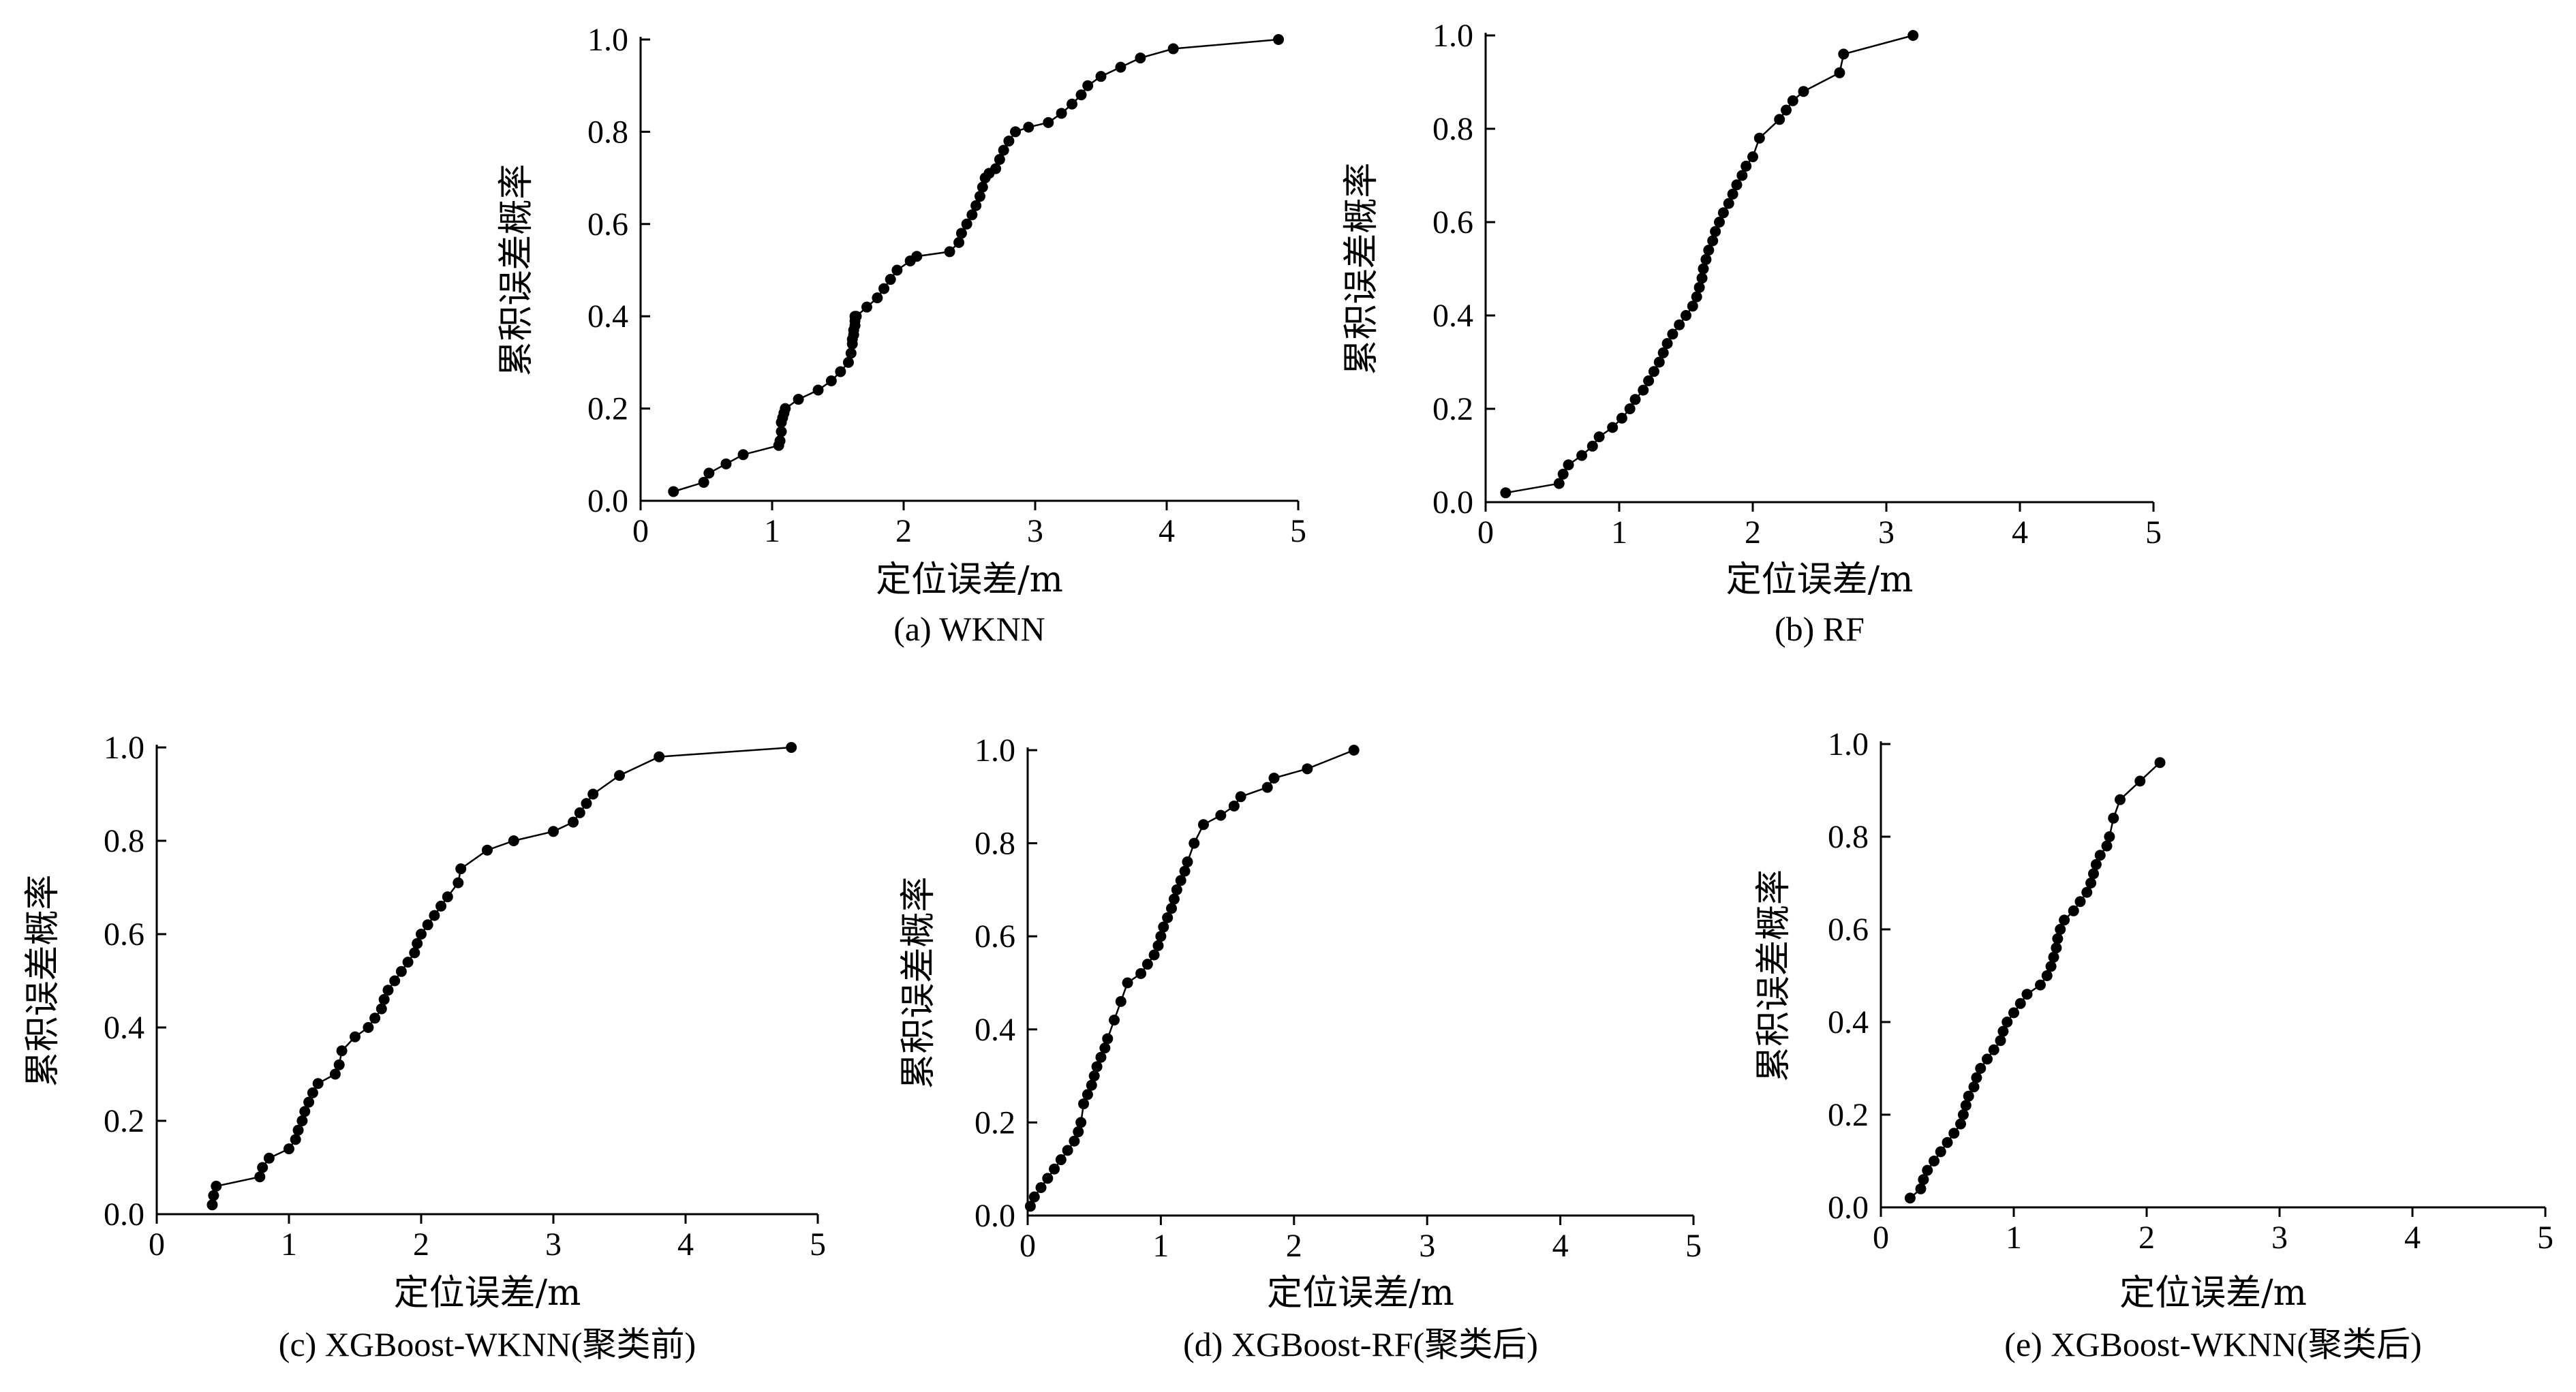 Image resolution: width=2576 pixels, height=1392 pixels. What do you see at coordinates (1360, 1344) in the screenshot?
I see `panel-caption: (d) XGBoost-RF(聚类后)` at bounding box center [1360, 1344].